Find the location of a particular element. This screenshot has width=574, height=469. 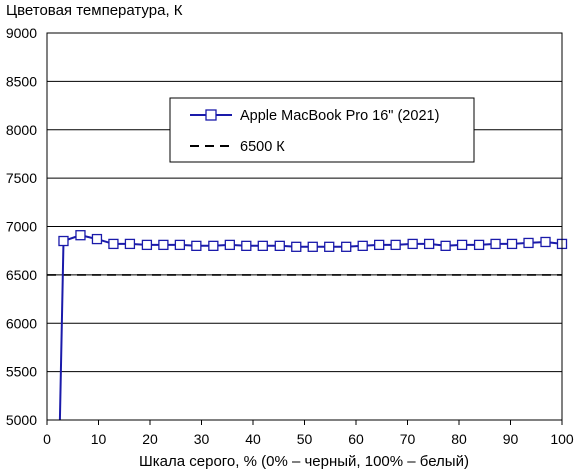

y-tick-label: 7500 is located at coordinates (21, 178).